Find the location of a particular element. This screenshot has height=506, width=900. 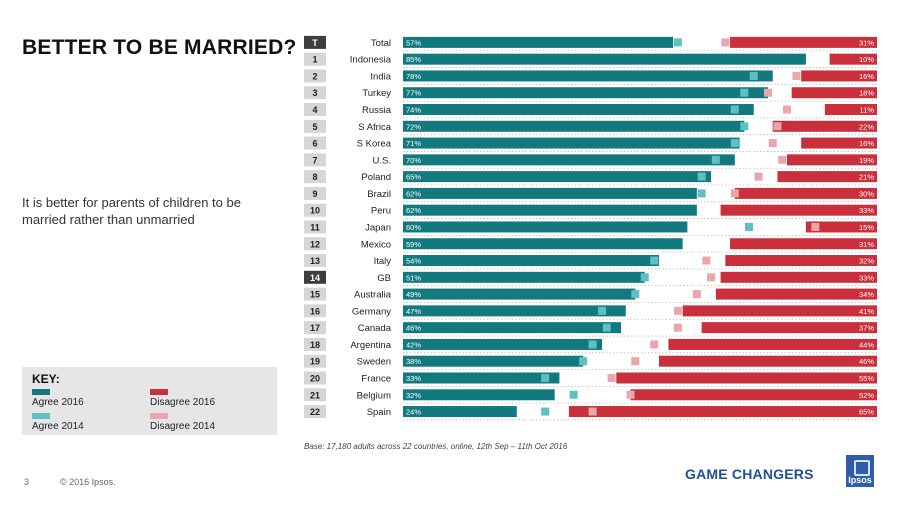

marker-agree-2014-france is located at coordinates (545, 377).